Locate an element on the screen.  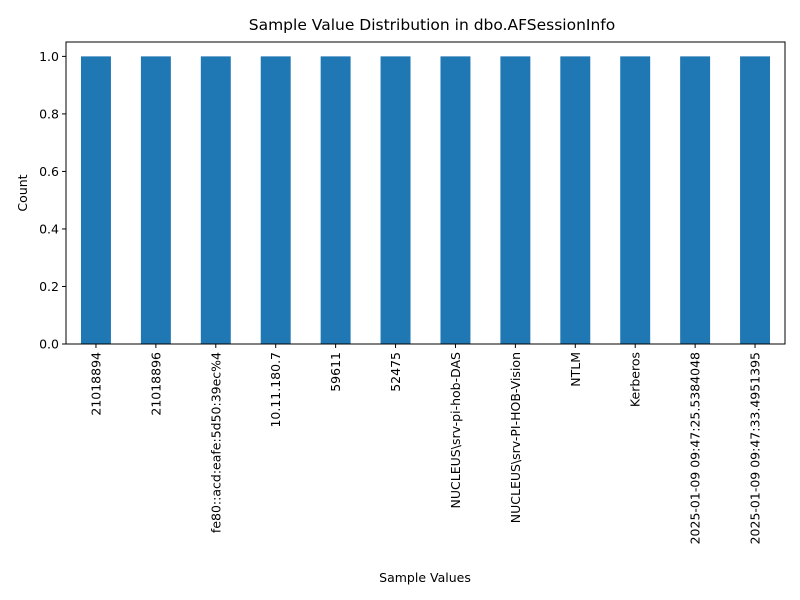
x-tick-label: 10.11.180.7 is located at coordinates (275, 390).